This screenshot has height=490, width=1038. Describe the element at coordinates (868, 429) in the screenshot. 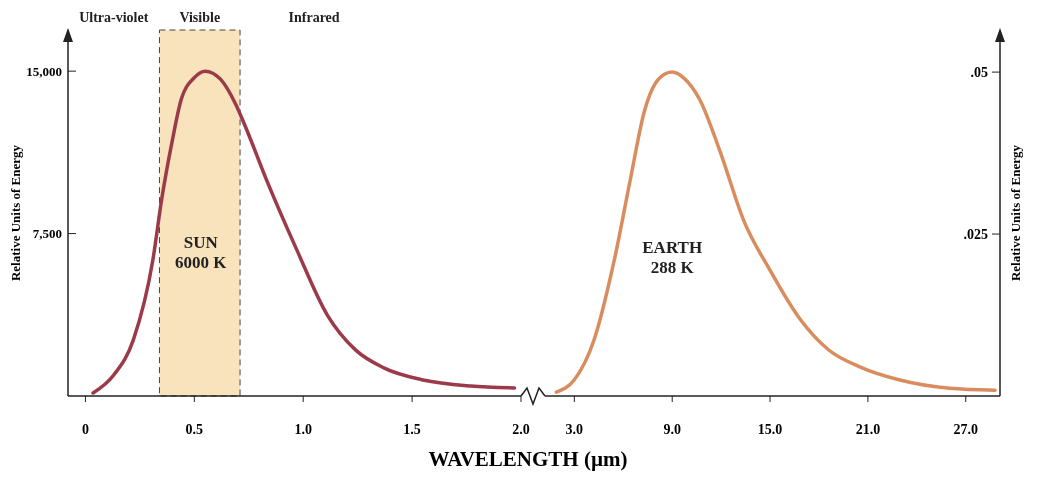

I see `x-tick-label: 21.0` at that location.